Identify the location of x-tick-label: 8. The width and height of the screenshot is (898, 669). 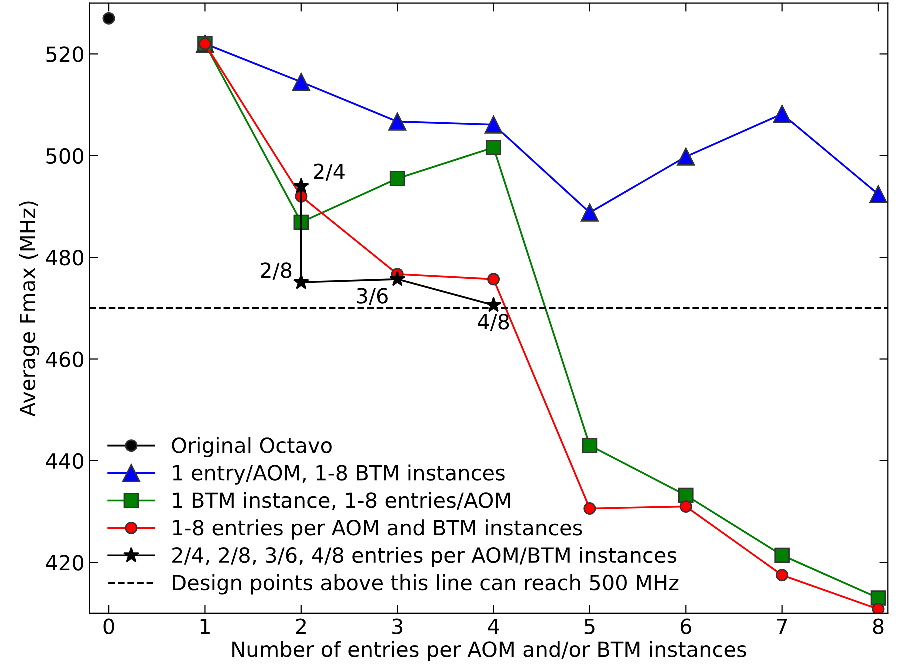
(878, 626).